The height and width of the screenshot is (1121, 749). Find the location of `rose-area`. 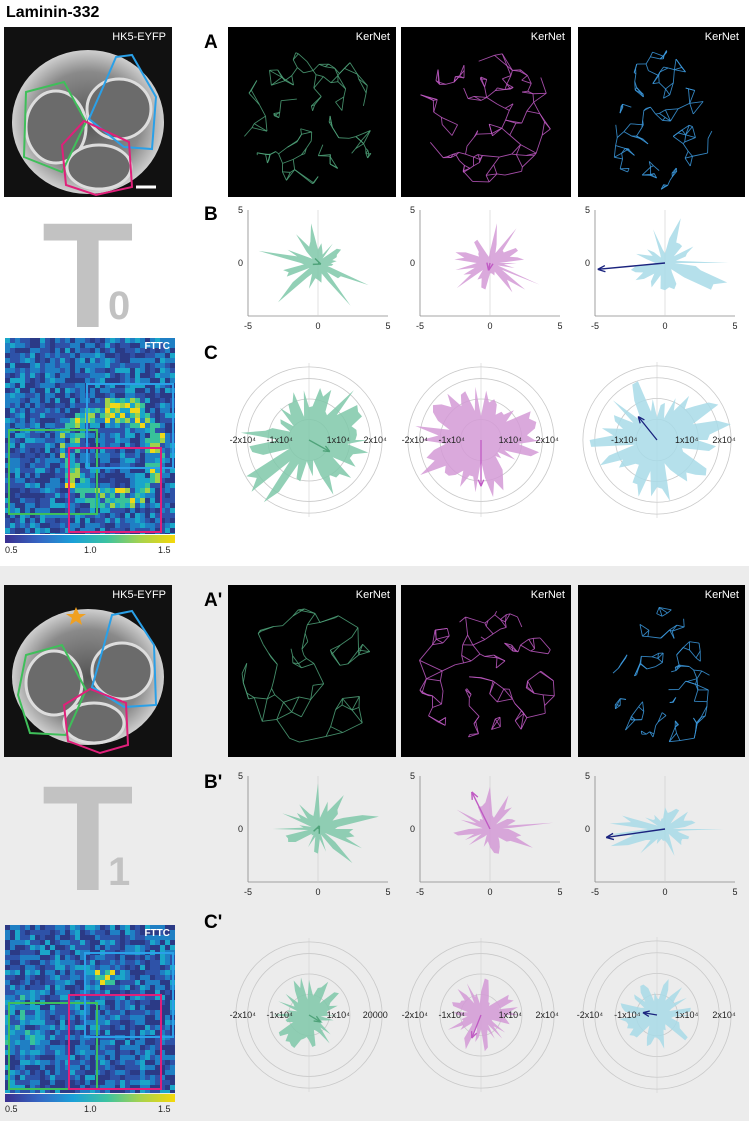

rose-area is located at coordinates (325, 823).